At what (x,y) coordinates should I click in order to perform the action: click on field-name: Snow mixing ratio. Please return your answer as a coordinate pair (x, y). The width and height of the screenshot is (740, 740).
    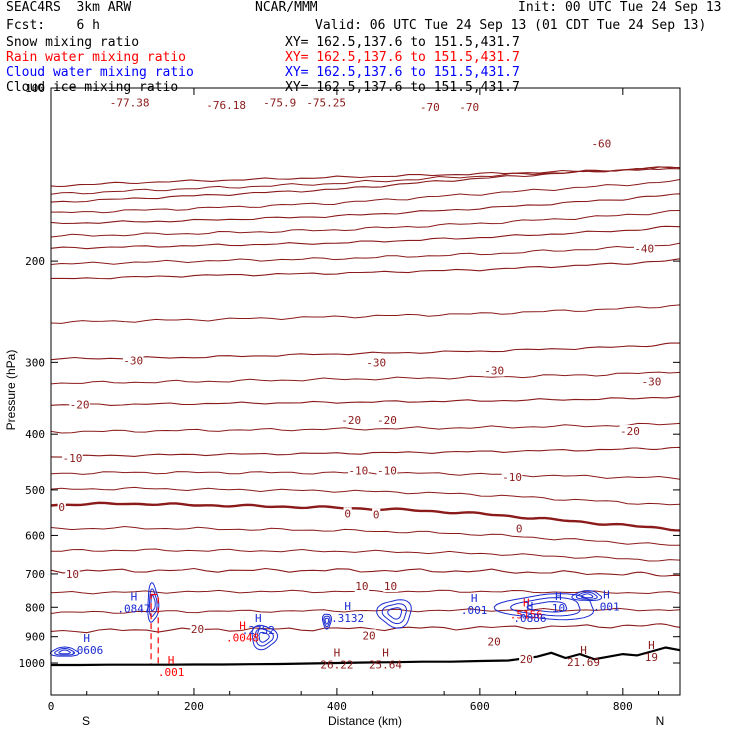
    Looking at the image, I should click on (73, 42).